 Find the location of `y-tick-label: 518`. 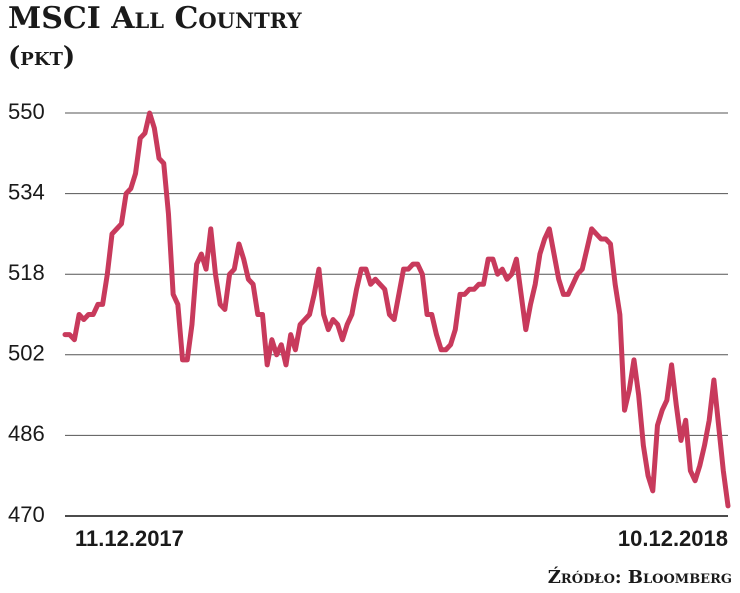

y-tick-label: 518 is located at coordinates (26, 272).